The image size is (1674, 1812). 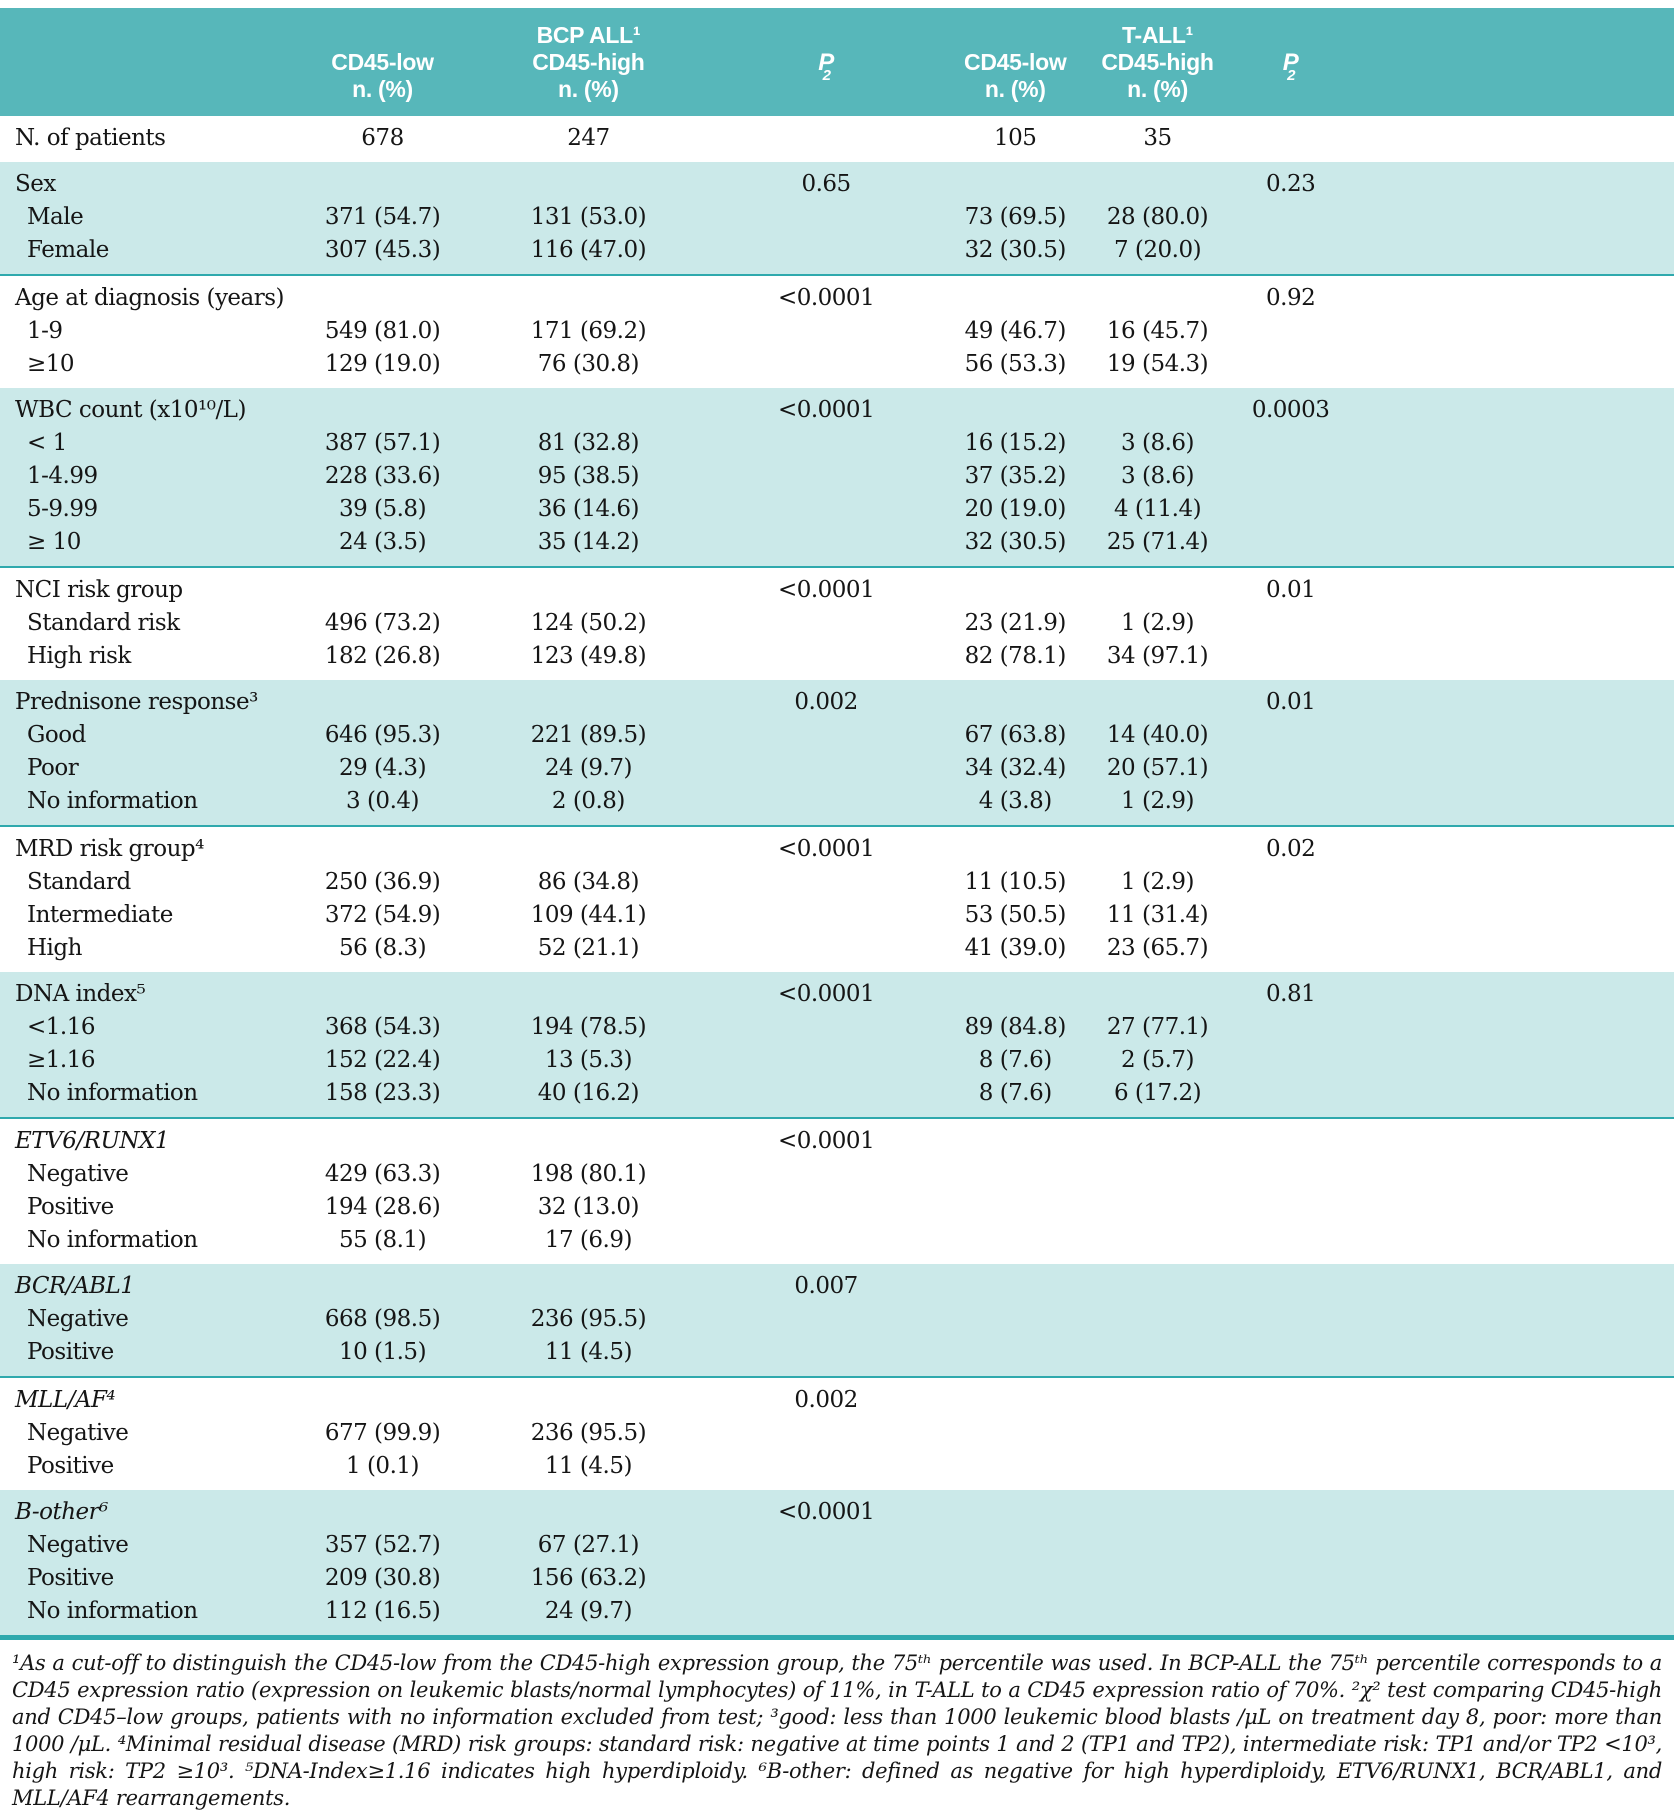 What do you see at coordinates (837, 1060) in the screenshot?
I see `table-row: ≥1.16 152 (22.4) 13 (5.3) 8 (7.6) 2 (5.7)` at bounding box center [837, 1060].